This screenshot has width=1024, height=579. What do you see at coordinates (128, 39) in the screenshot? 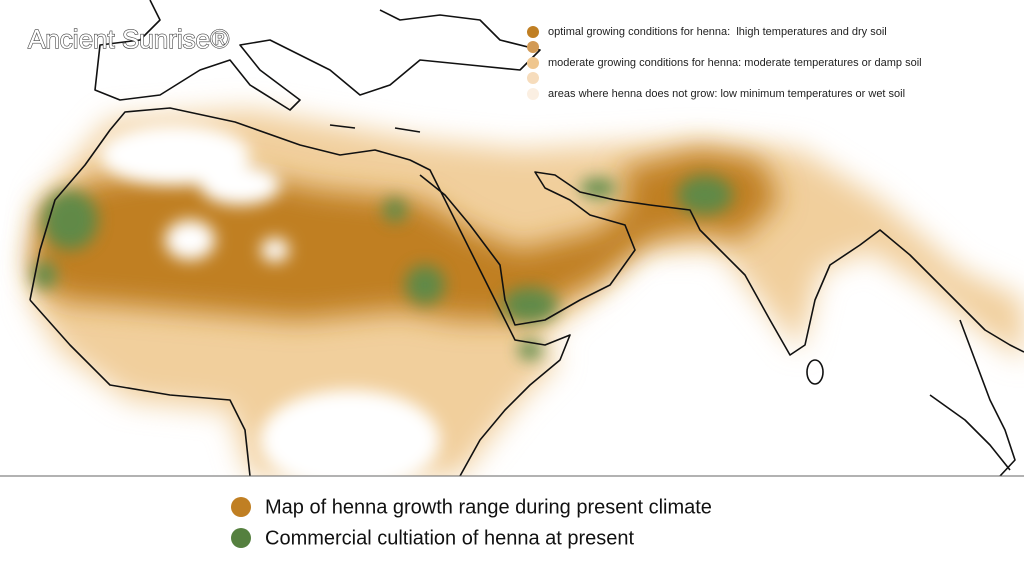
I see `watermark: Ancient Sunrise®` at bounding box center [128, 39].